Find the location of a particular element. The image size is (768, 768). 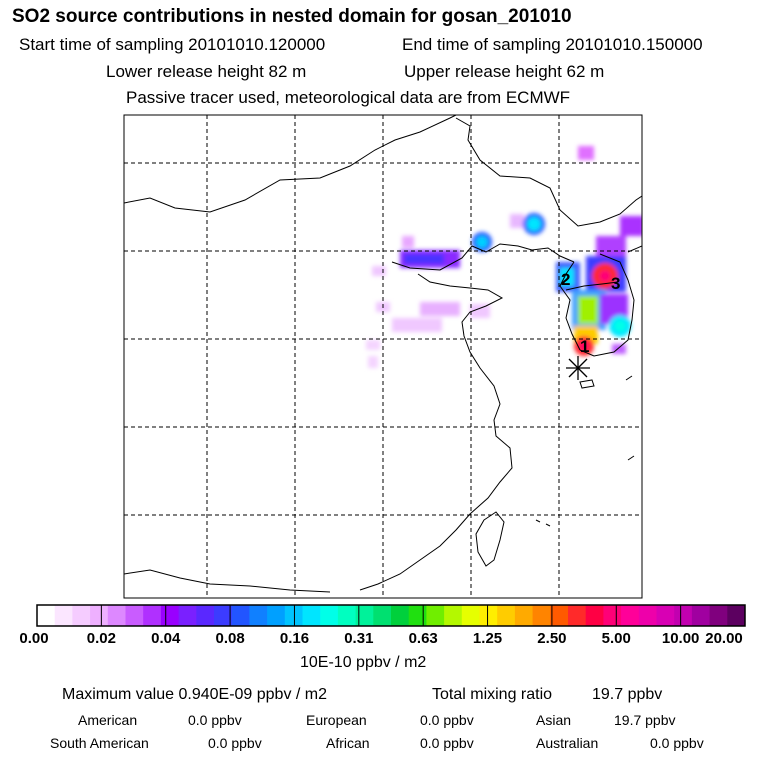

hainan-south is located at coordinates (227, 581).